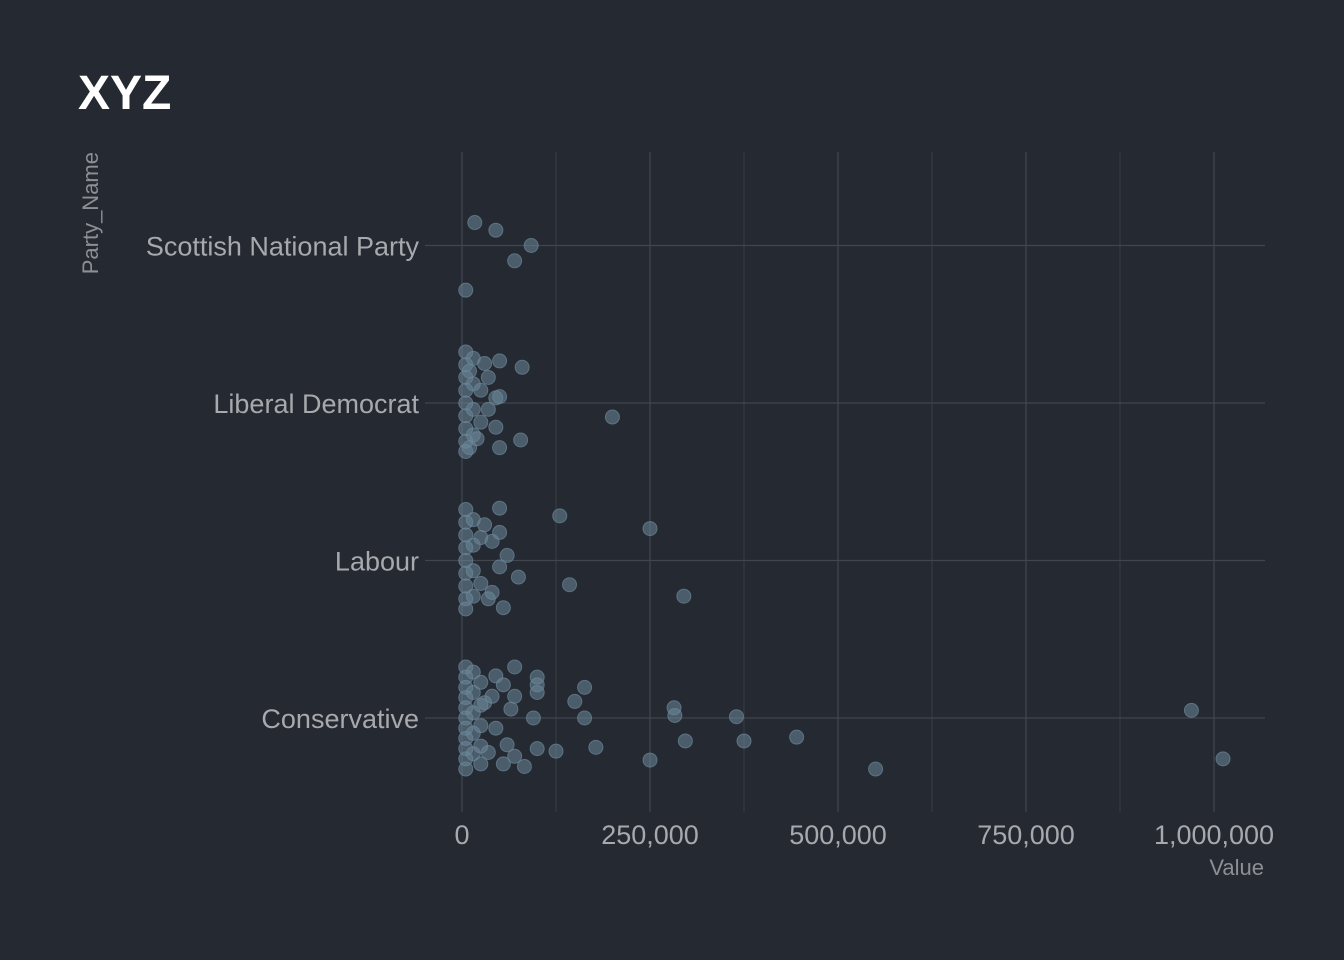 This screenshot has width=1344, height=960. I want to click on chart-title: XYZ, so click(125, 93).